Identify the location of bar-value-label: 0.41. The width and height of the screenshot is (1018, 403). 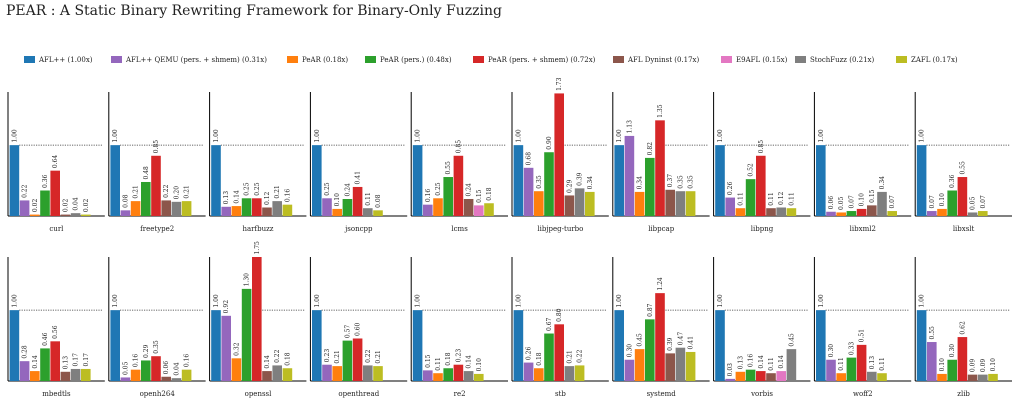
(691, 342).